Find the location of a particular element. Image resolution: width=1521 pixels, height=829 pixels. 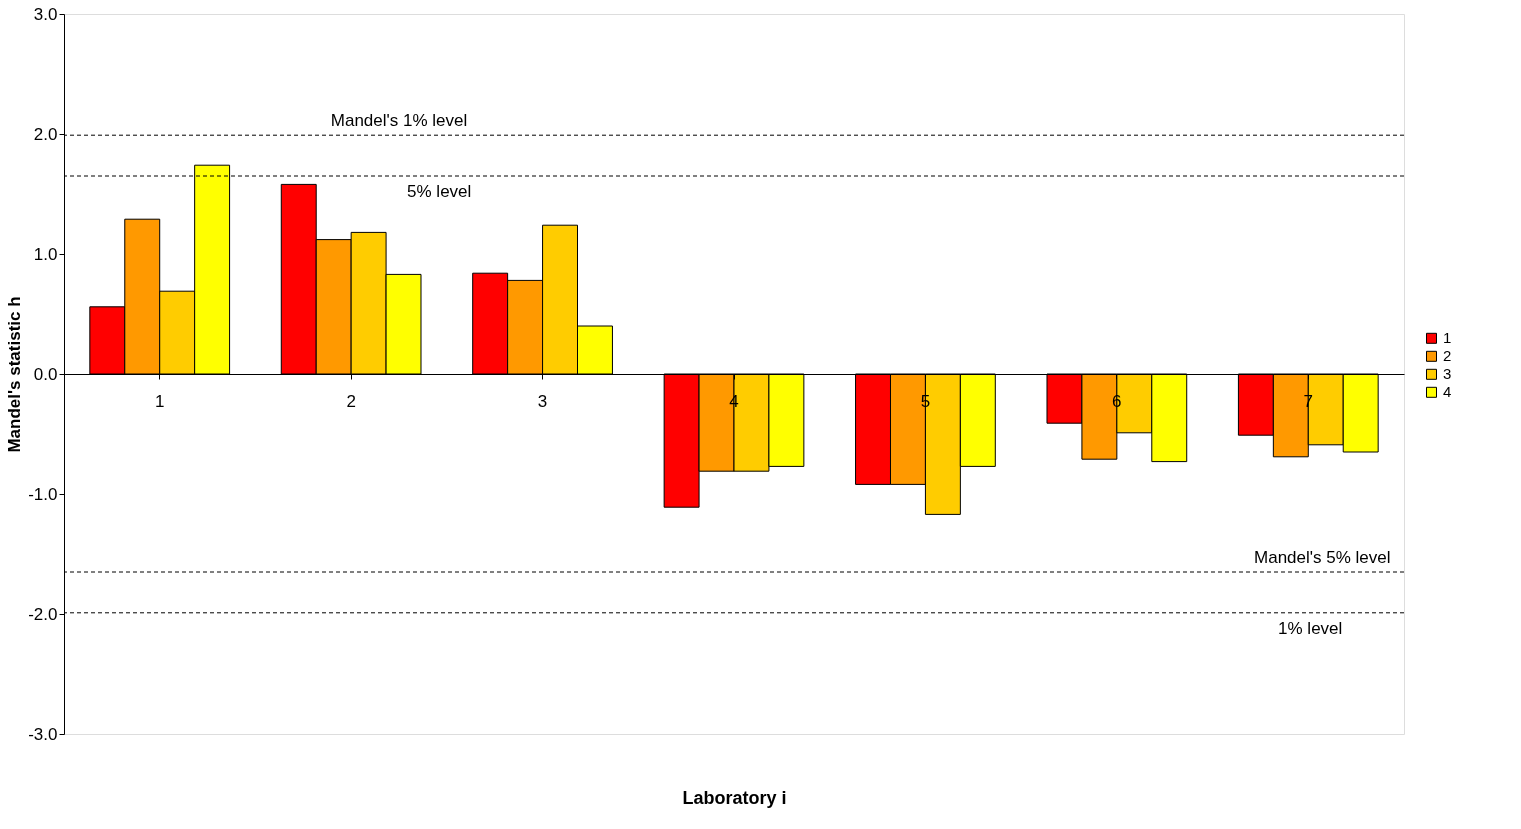

x-tick-label: 3 is located at coordinates (542, 401).